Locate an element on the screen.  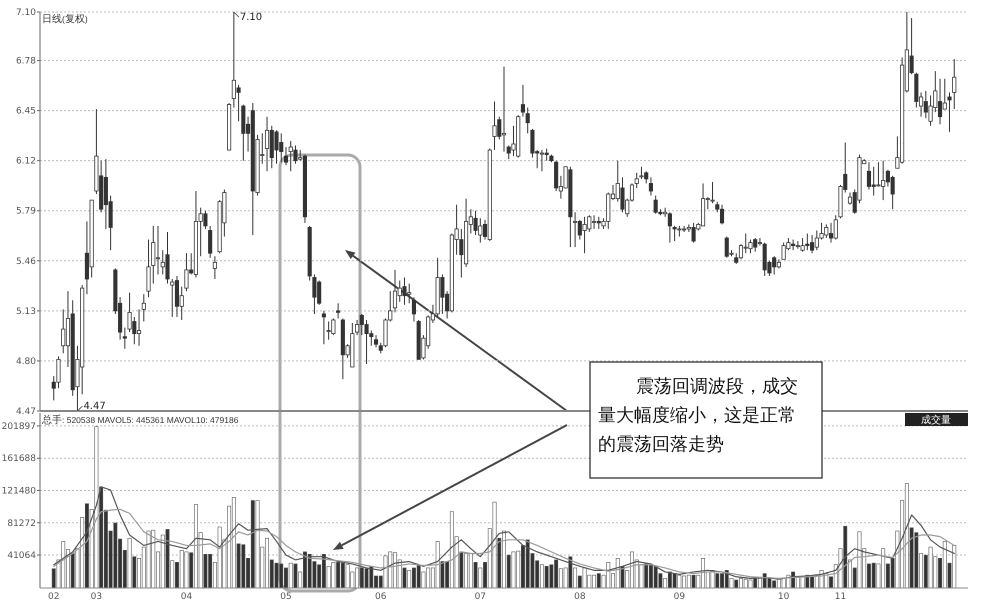
y-tick-label: 5.46 is located at coordinates (26, 261).